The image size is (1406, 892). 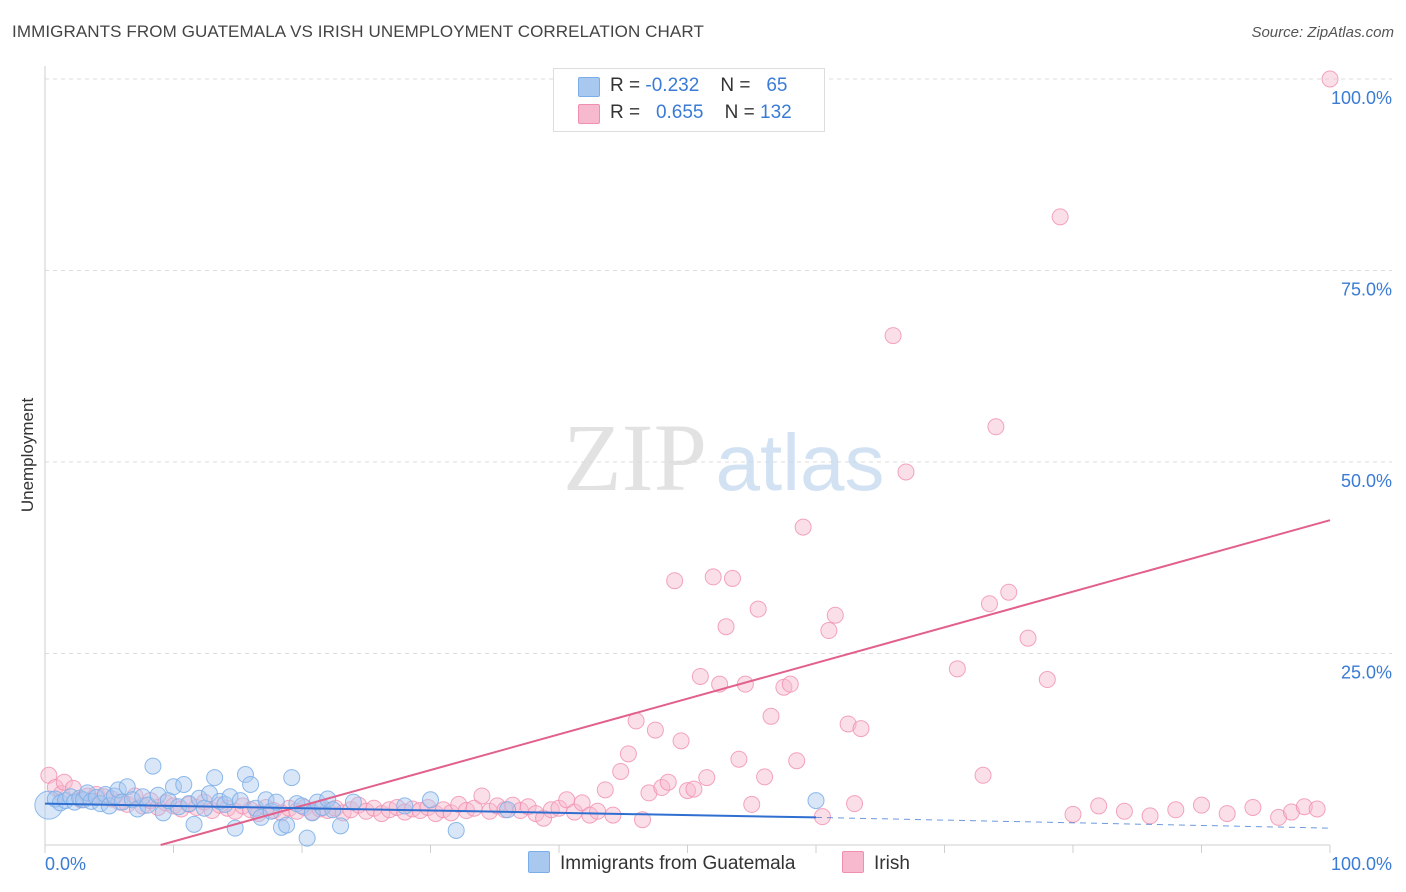 What do you see at coordinates (430, 810) in the screenshot?
I see `guatemala-trend-line` at bounding box center [430, 810].